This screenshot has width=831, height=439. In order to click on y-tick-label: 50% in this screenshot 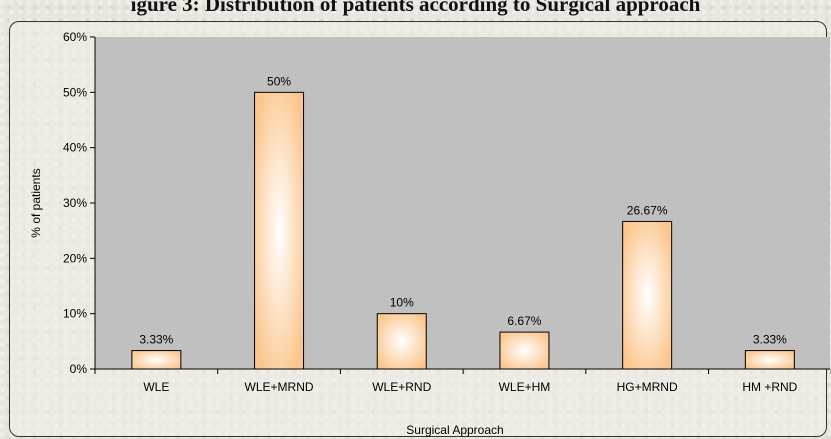, I will do `click(75, 92)`.